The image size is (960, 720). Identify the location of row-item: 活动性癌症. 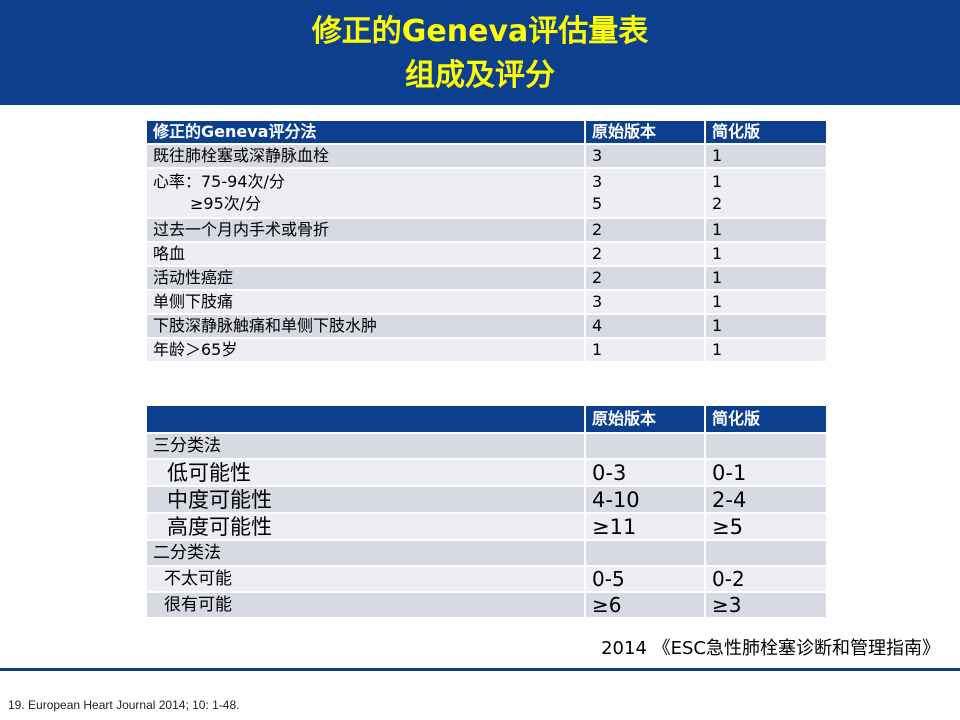
(365, 278).